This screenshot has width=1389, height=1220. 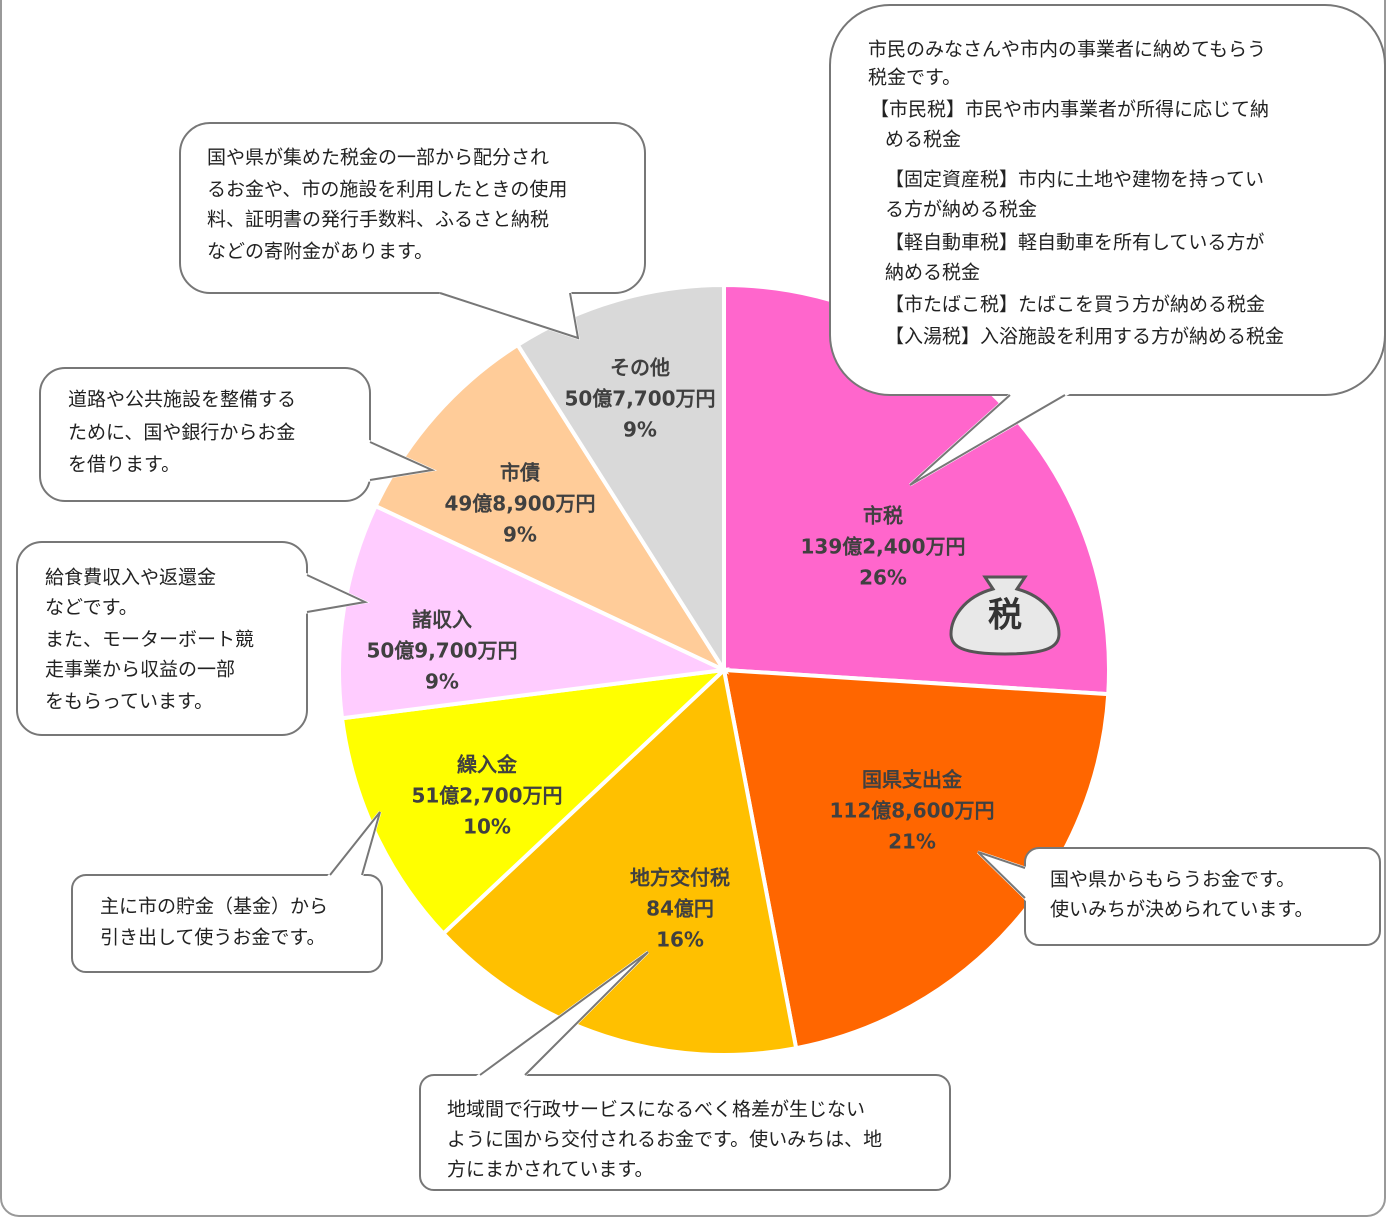 I want to click on callout-text: をもらっています。, so click(x=129, y=702).